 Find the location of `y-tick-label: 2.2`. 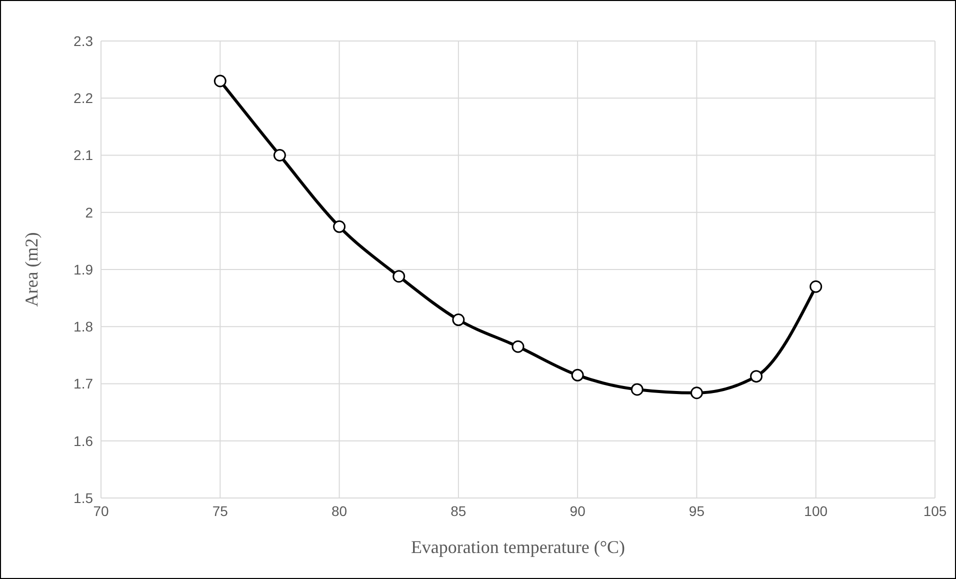

y-tick-label: 2.2 is located at coordinates (84, 98).